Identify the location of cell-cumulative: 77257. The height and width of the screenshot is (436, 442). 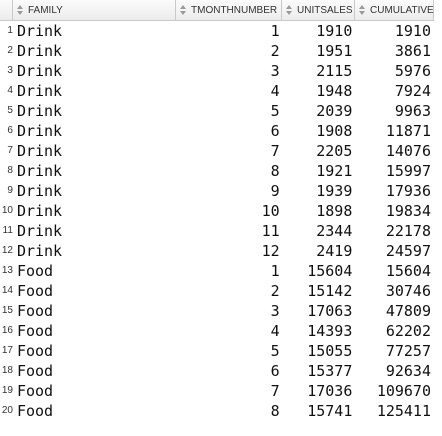
(408, 351).